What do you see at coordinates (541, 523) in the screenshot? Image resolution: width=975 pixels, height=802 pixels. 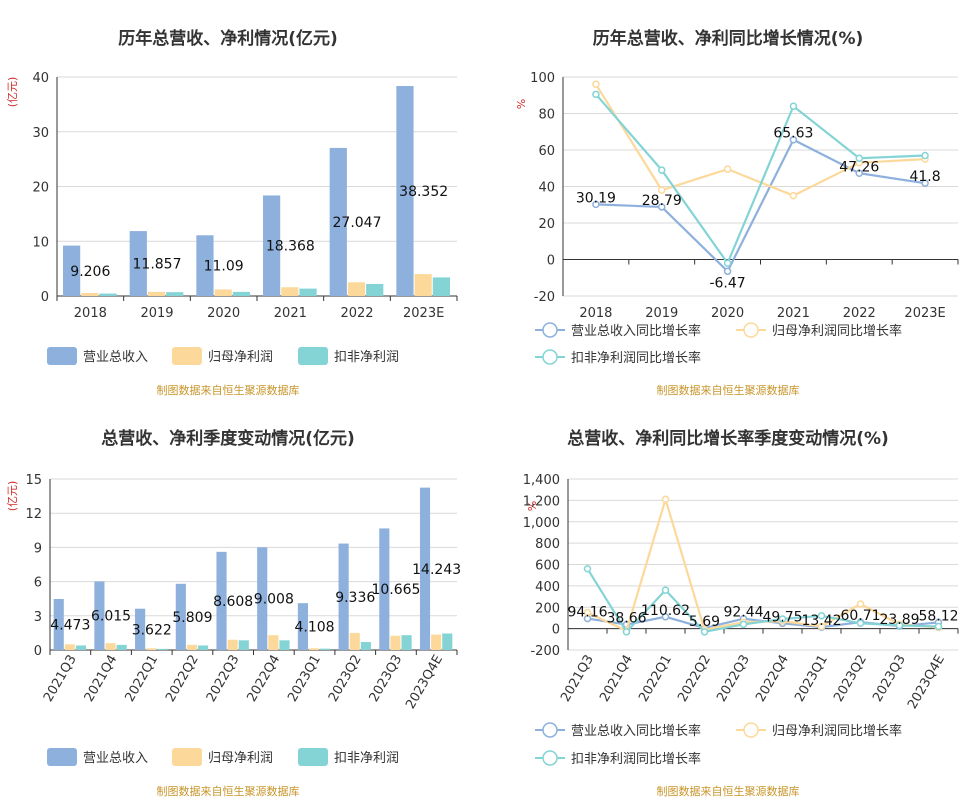 I see `y-tick-label: 1,000` at bounding box center [541, 523].